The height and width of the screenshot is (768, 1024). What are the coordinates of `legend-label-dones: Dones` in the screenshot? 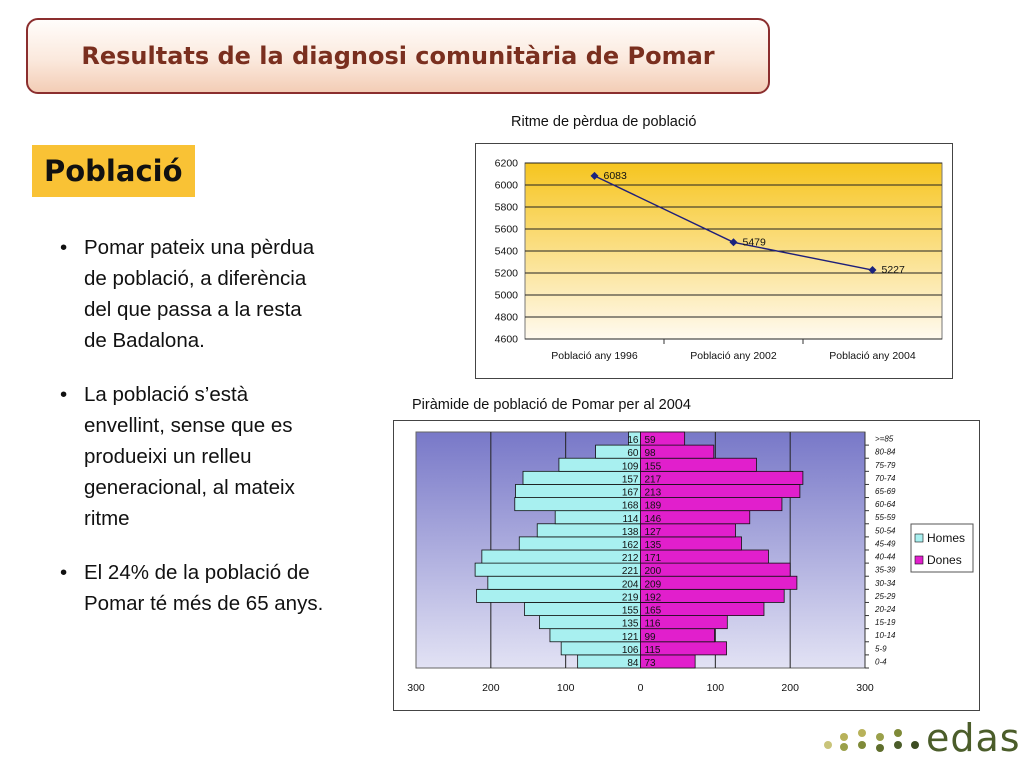 It's located at (944, 560).